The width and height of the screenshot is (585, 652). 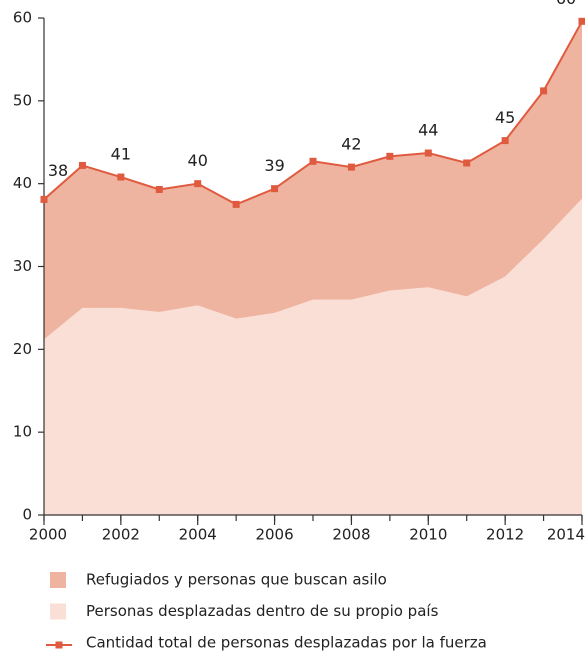 What do you see at coordinates (274, 535) in the screenshot?
I see `x-tick-label: 2006` at bounding box center [274, 535].